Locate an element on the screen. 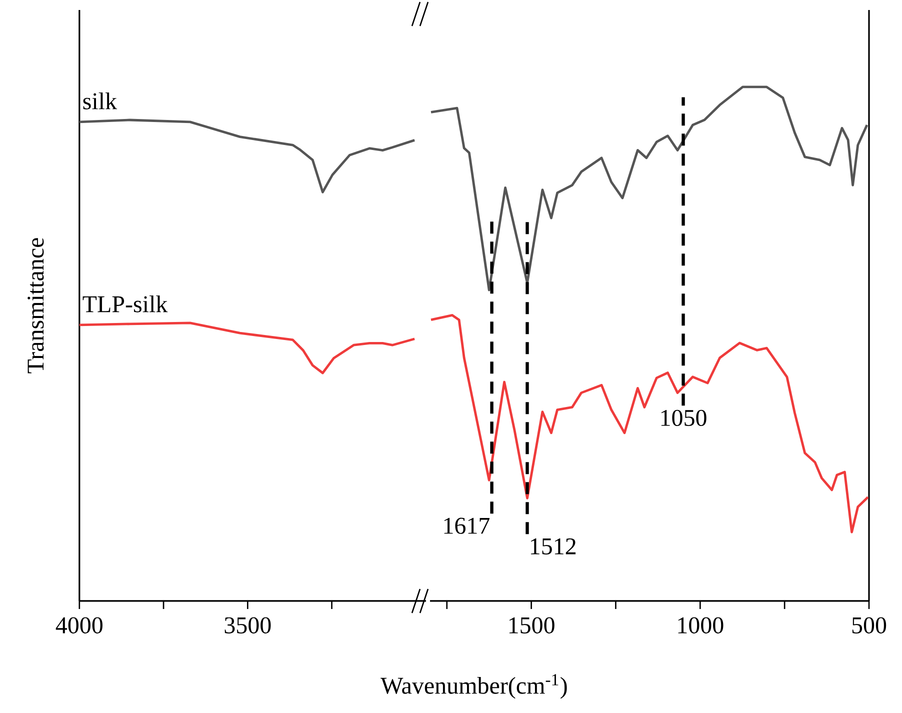 The image size is (902, 713). ref-line-label: 1617 is located at coordinates (467, 526).